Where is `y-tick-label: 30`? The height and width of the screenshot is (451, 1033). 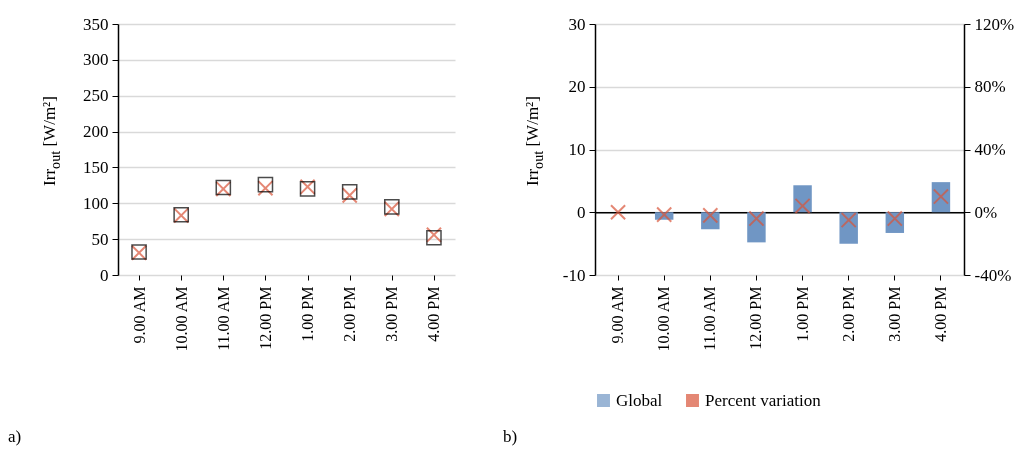 y-tick-label: 30 is located at coordinates (577, 24).